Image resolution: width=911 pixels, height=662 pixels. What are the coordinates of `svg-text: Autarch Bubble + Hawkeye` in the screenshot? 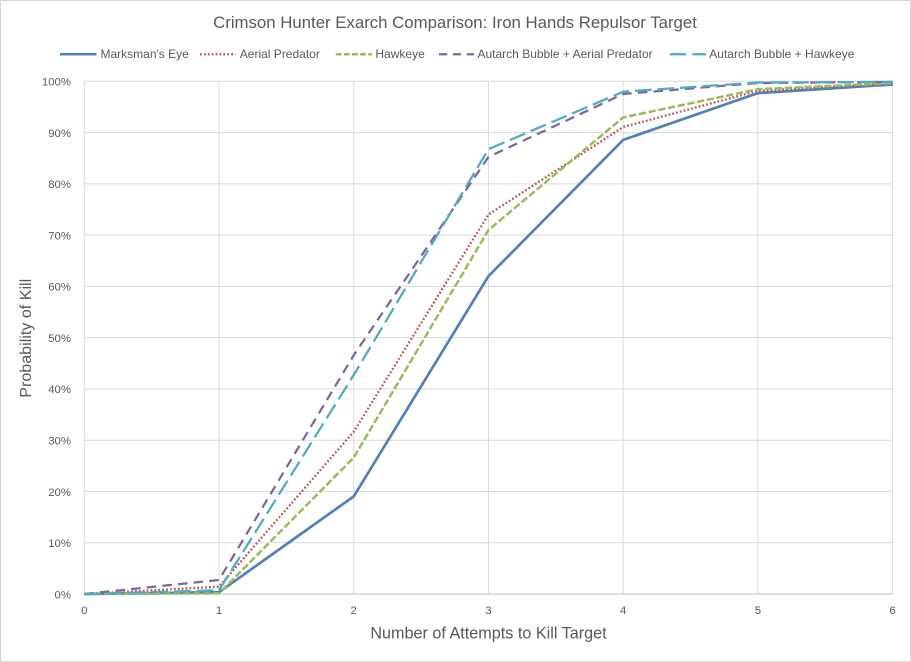 It's located at (781, 54).